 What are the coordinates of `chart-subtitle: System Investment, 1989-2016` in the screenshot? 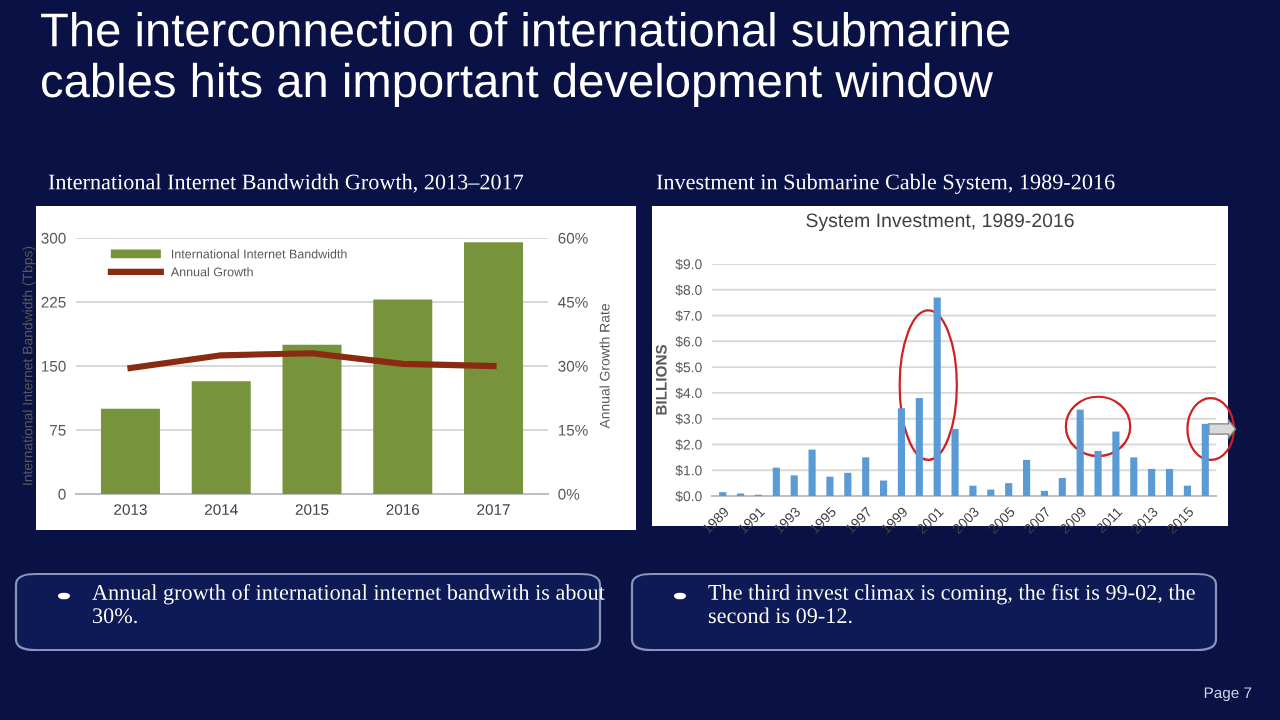 It's located at (940, 222).